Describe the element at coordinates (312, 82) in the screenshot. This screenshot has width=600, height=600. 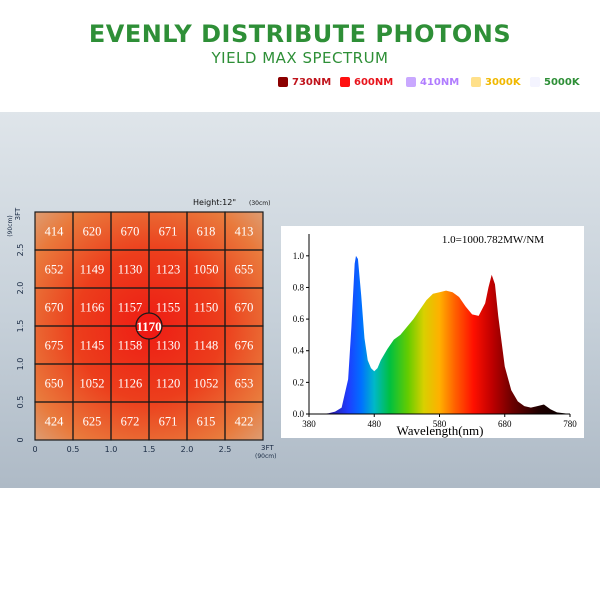
I see `legend-label: 730NM` at that location.